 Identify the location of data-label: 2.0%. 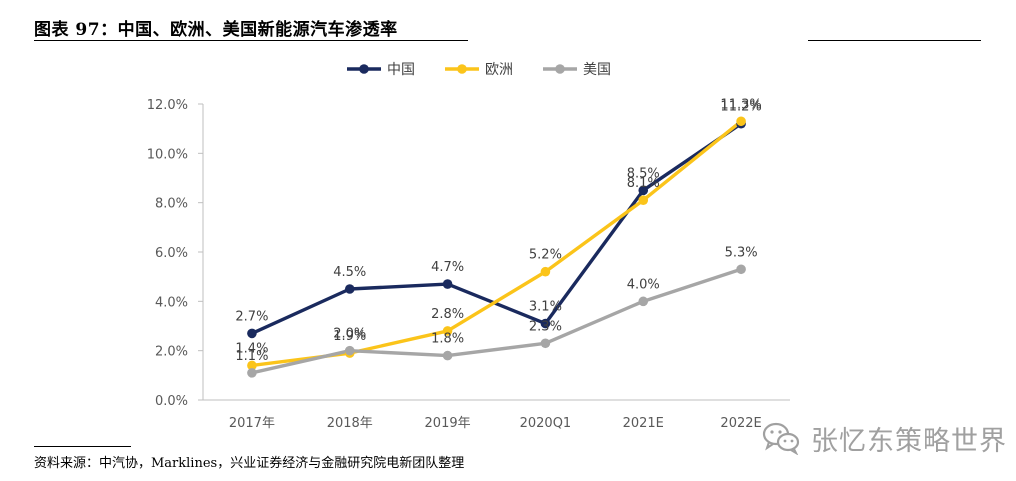
(349, 334).